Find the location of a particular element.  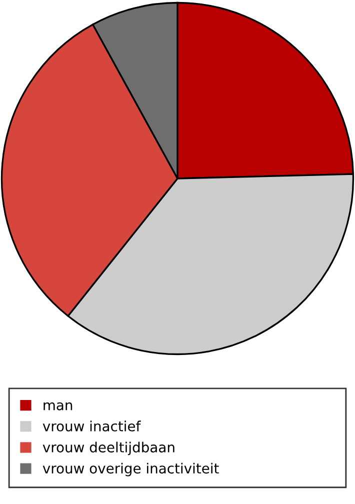

legend-label: vrouw inactief is located at coordinates (91, 426).